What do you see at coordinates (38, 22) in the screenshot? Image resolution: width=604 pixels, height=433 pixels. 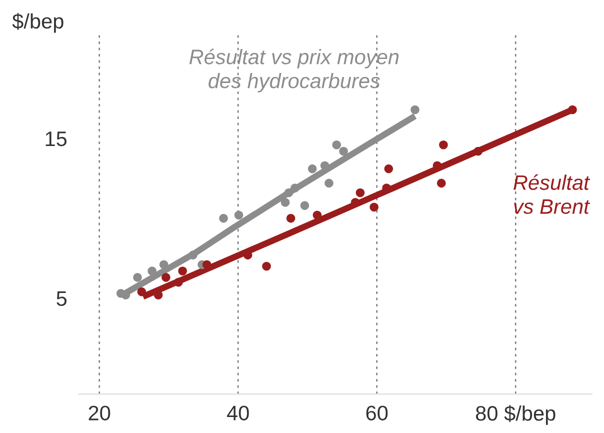 I see `y-axis-title: $/bep` at bounding box center [38, 22].